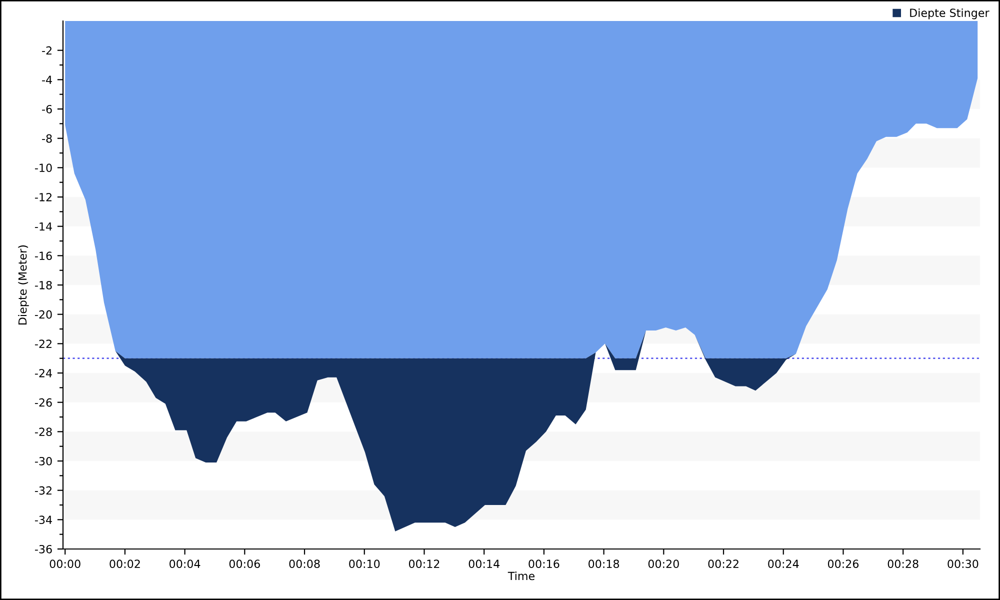 This screenshot has height=600, width=1000. What do you see at coordinates (43, 490) in the screenshot?
I see `y-tick-label: -32` at bounding box center [43, 490].